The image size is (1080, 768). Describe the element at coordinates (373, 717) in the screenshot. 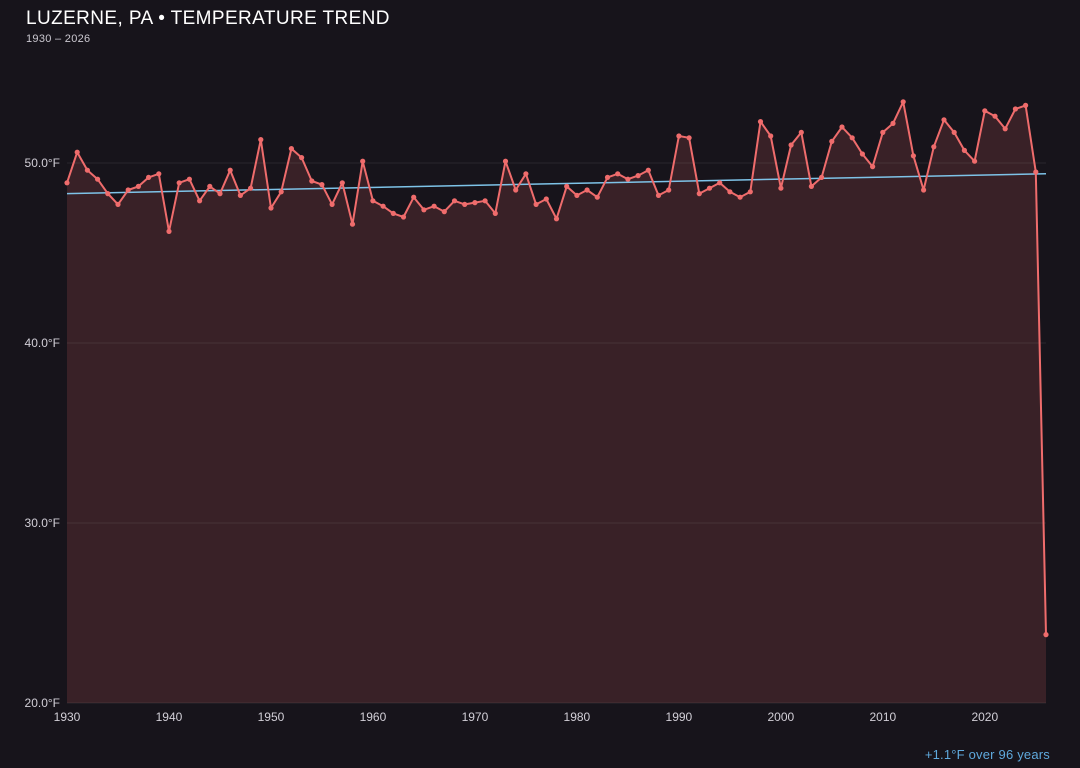

I see `x-axis-tick-label: 1960` at that location.